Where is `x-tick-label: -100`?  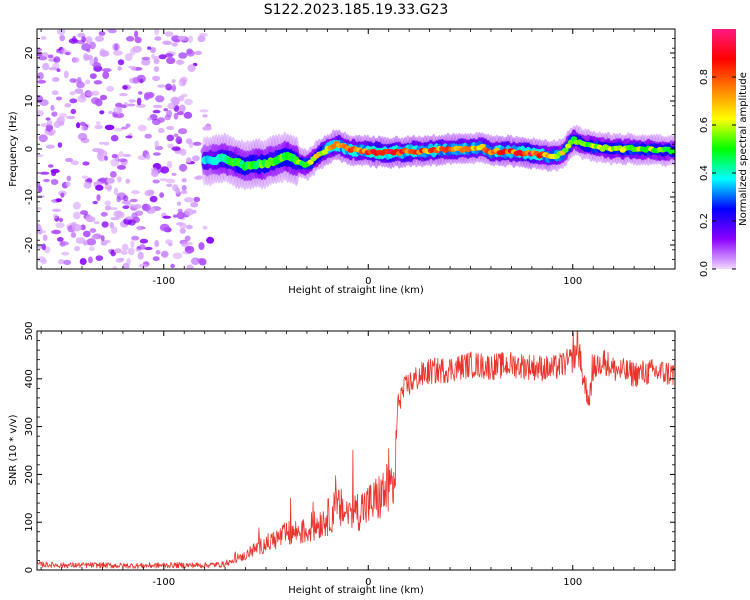
x-tick-label: -100 is located at coordinates (163, 582).